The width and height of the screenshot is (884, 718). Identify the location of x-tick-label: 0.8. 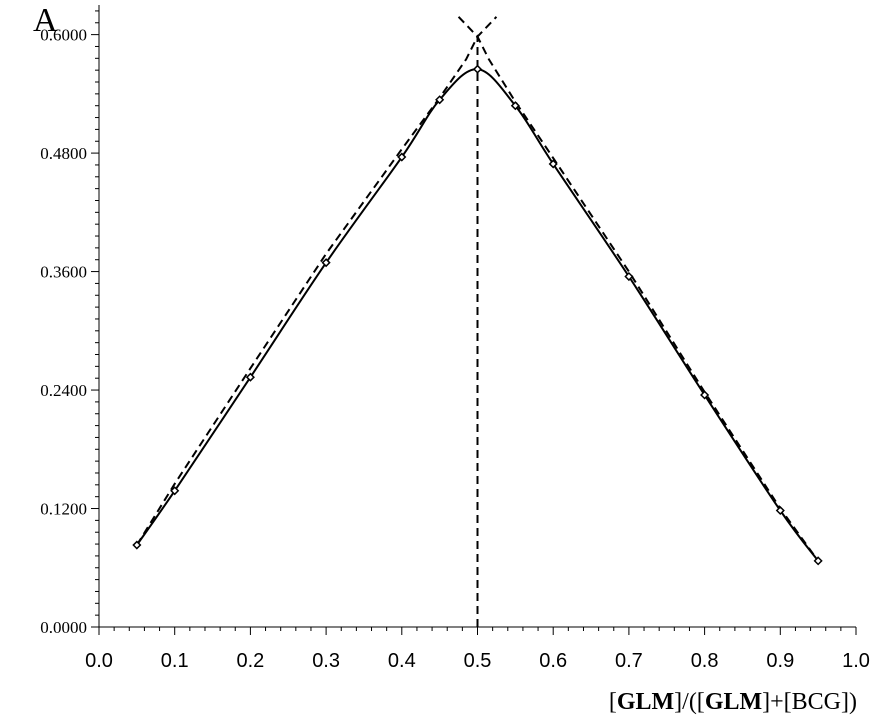
(705, 661).